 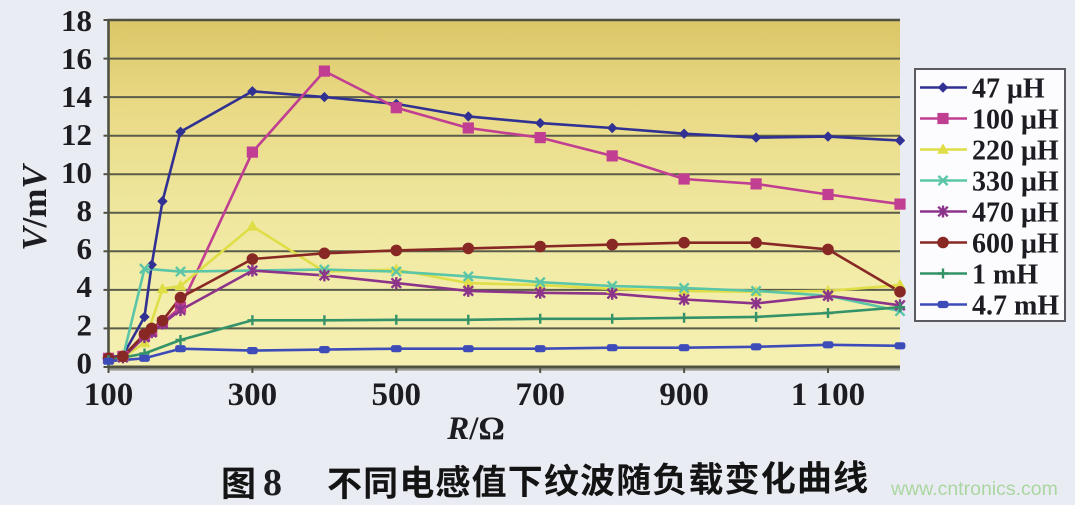 I want to click on svg-text: R/Ω, so click(x=475, y=429).